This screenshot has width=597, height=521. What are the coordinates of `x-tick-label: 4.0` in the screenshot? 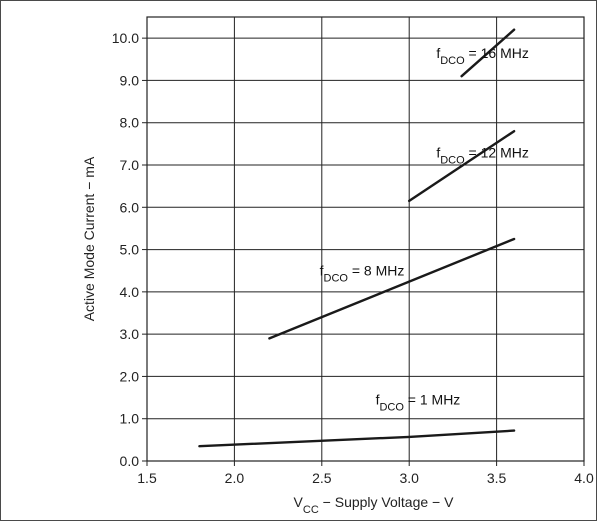 It's located at (584, 478).